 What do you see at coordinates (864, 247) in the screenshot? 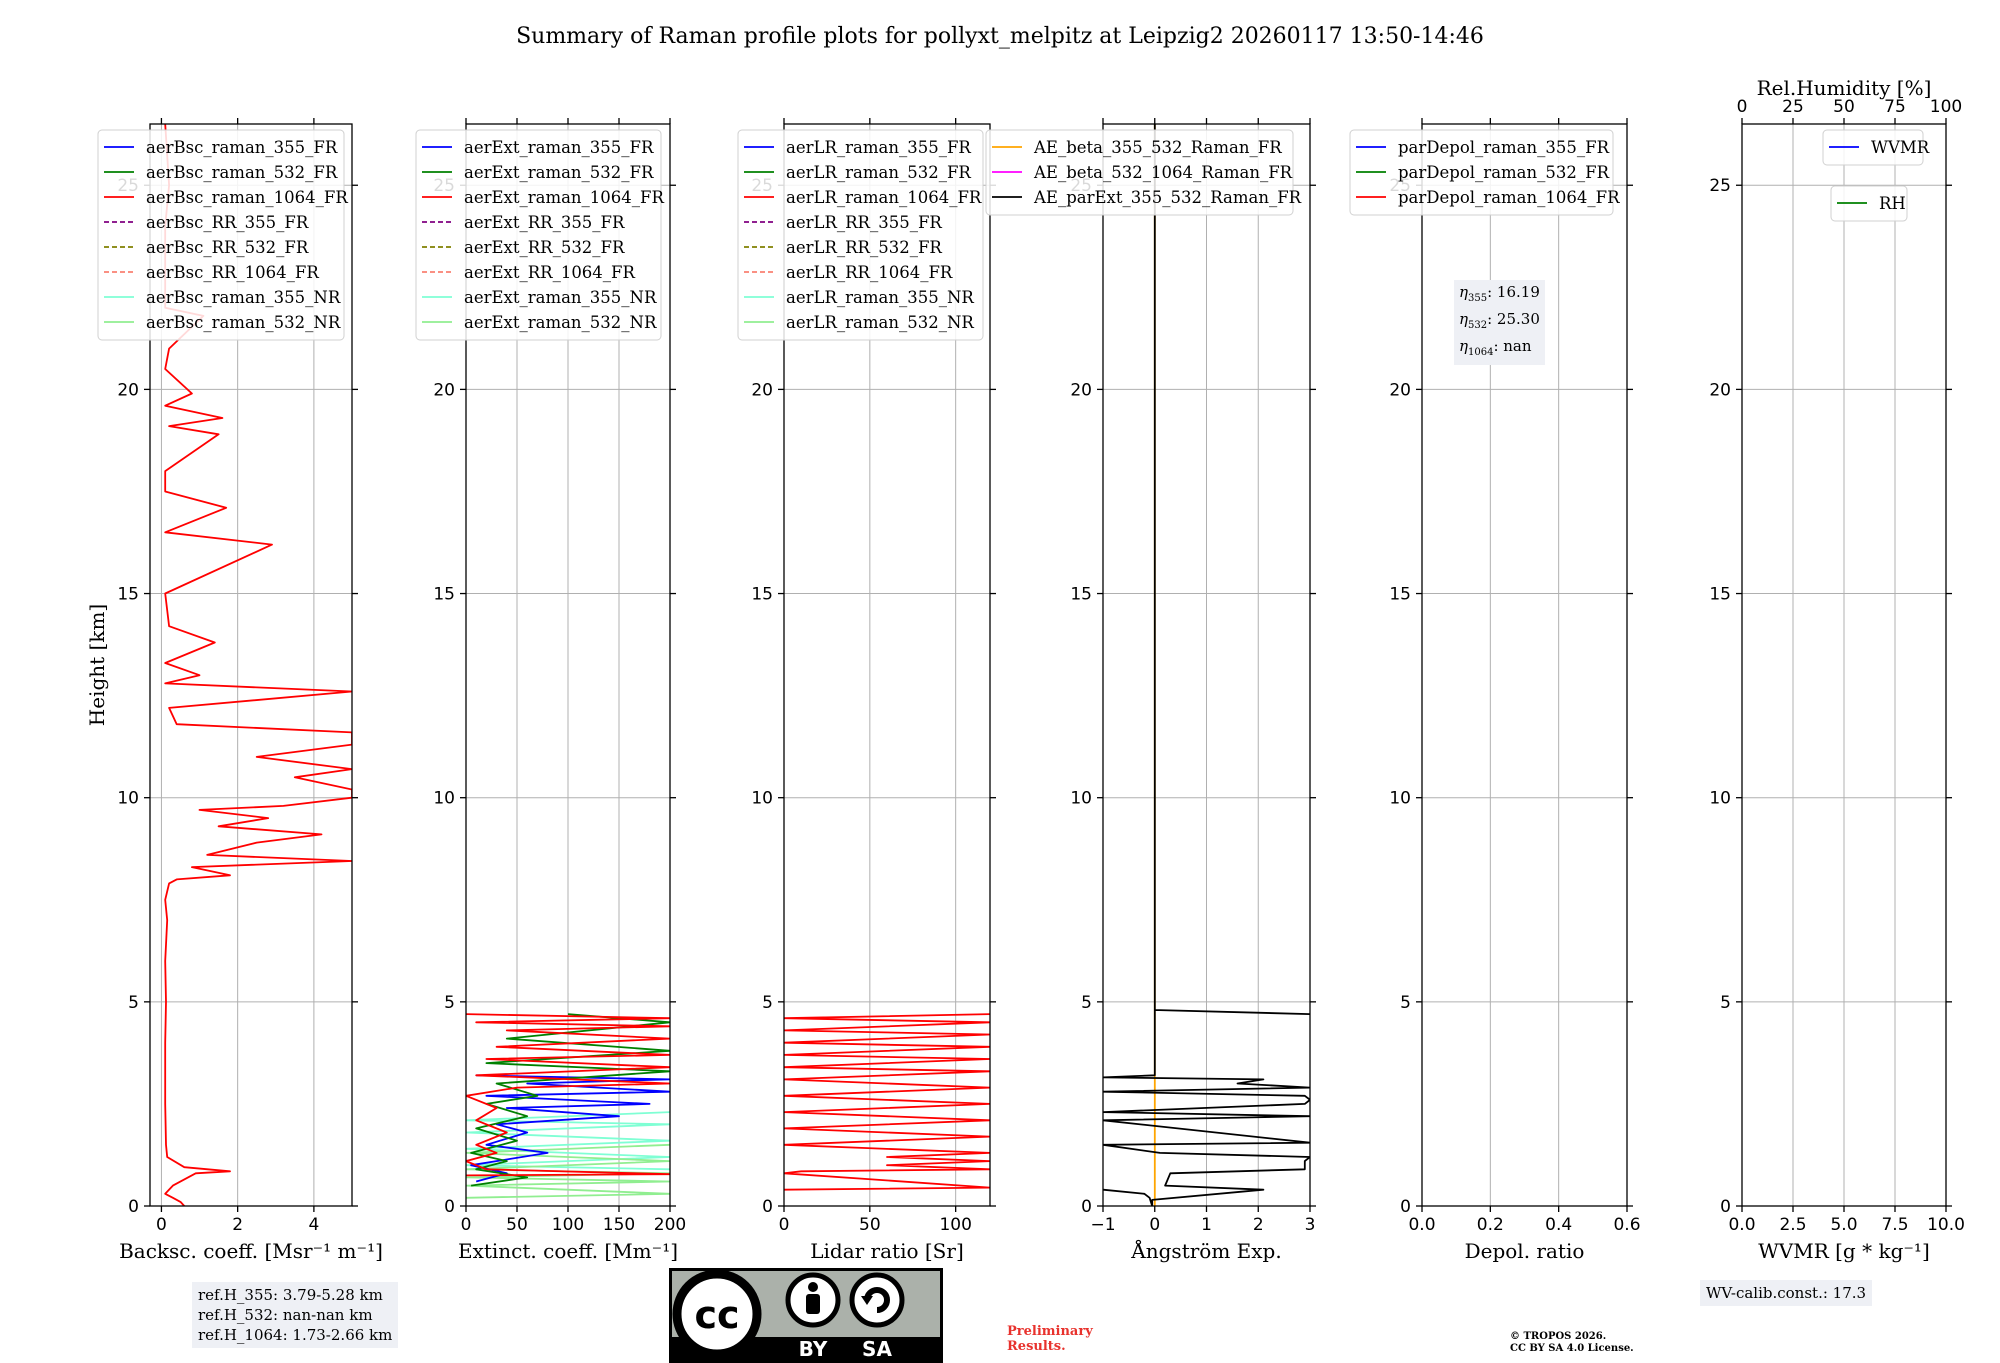
I see `legend-entry: aerLR_RR_532_FR` at bounding box center [864, 247].